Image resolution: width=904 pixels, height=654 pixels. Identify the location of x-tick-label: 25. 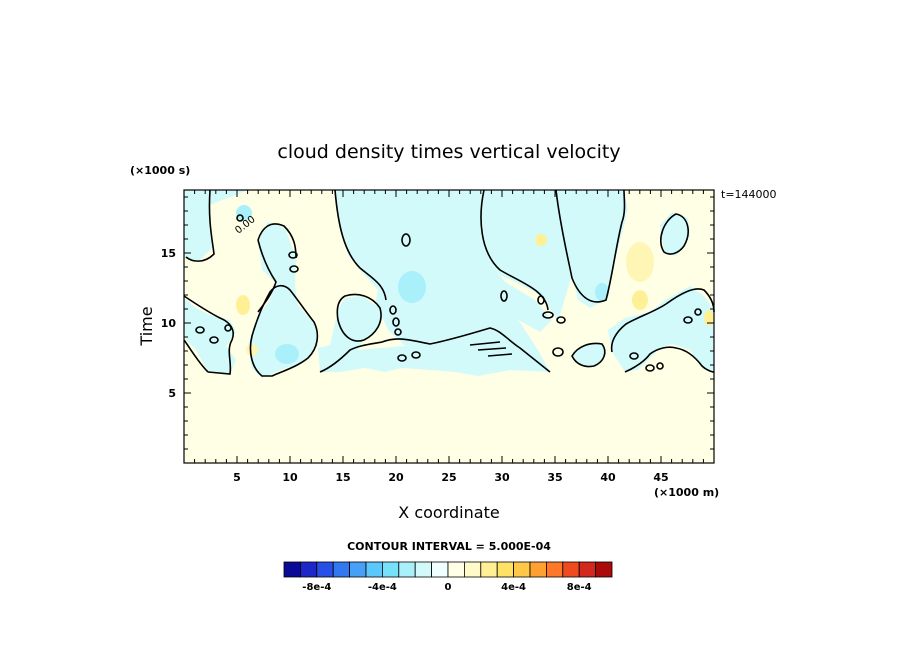
(448, 477).